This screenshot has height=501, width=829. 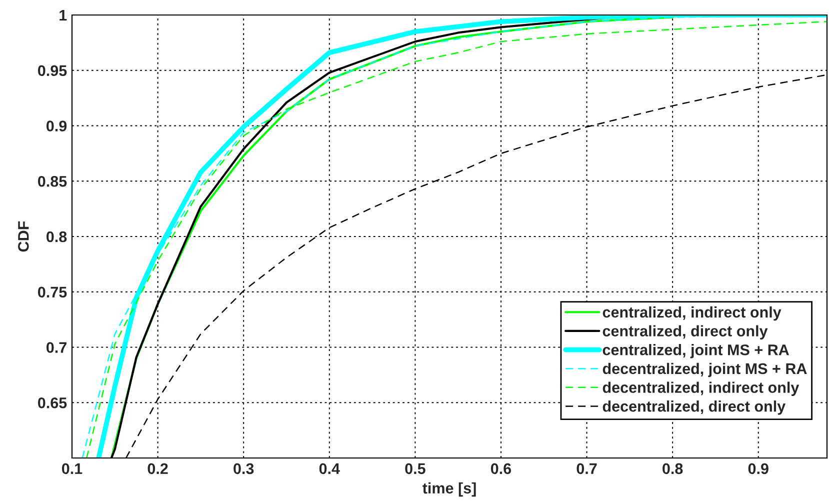 What do you see at coordinates (501, 468) in the screenshot?
I see `x-tick-label: 0.6` at bounding box center [501, 468].